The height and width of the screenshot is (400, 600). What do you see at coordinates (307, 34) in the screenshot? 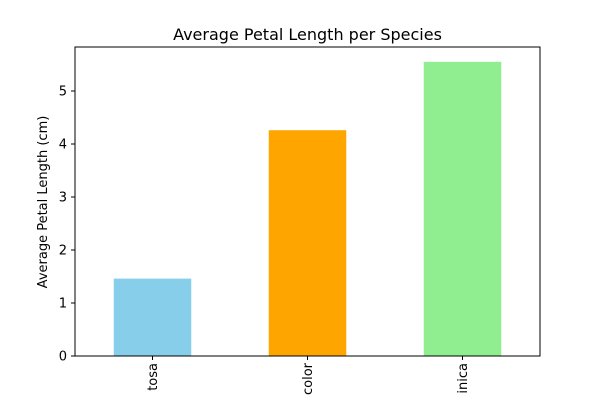
I see `chart-title: Average Petal Length per Species` at bounding box center [307, 34].